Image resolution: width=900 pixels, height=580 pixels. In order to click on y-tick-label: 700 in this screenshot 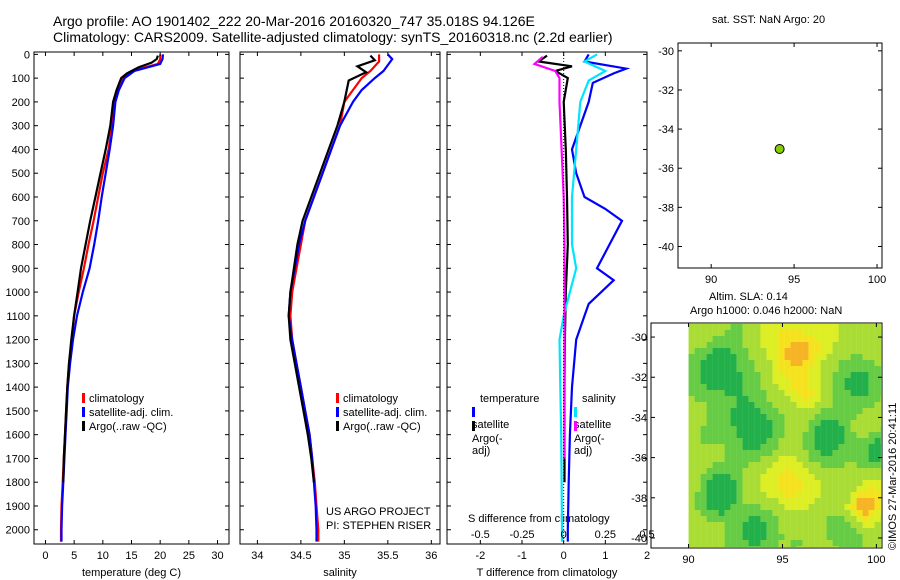, I will do `click(21, 222)`.